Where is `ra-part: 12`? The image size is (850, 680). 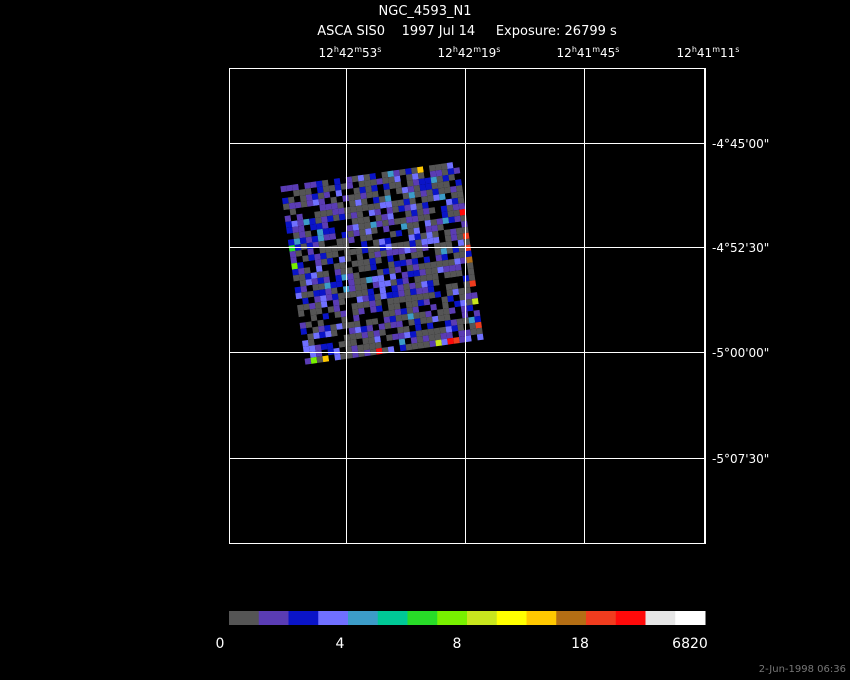
ra-part: 12 is located at coordinates (326, 53).